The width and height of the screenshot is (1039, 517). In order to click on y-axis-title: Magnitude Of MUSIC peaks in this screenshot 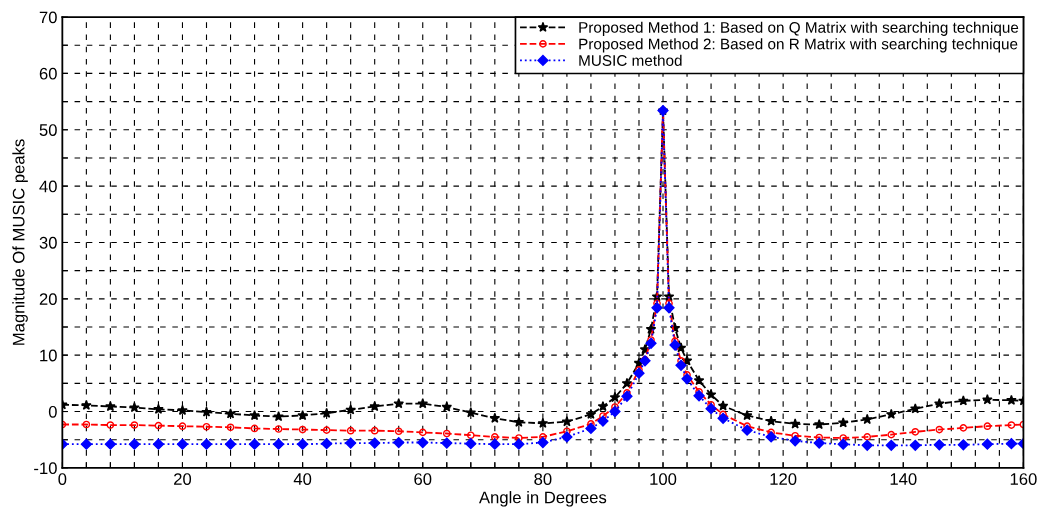, I will do `click(20, 242)`.